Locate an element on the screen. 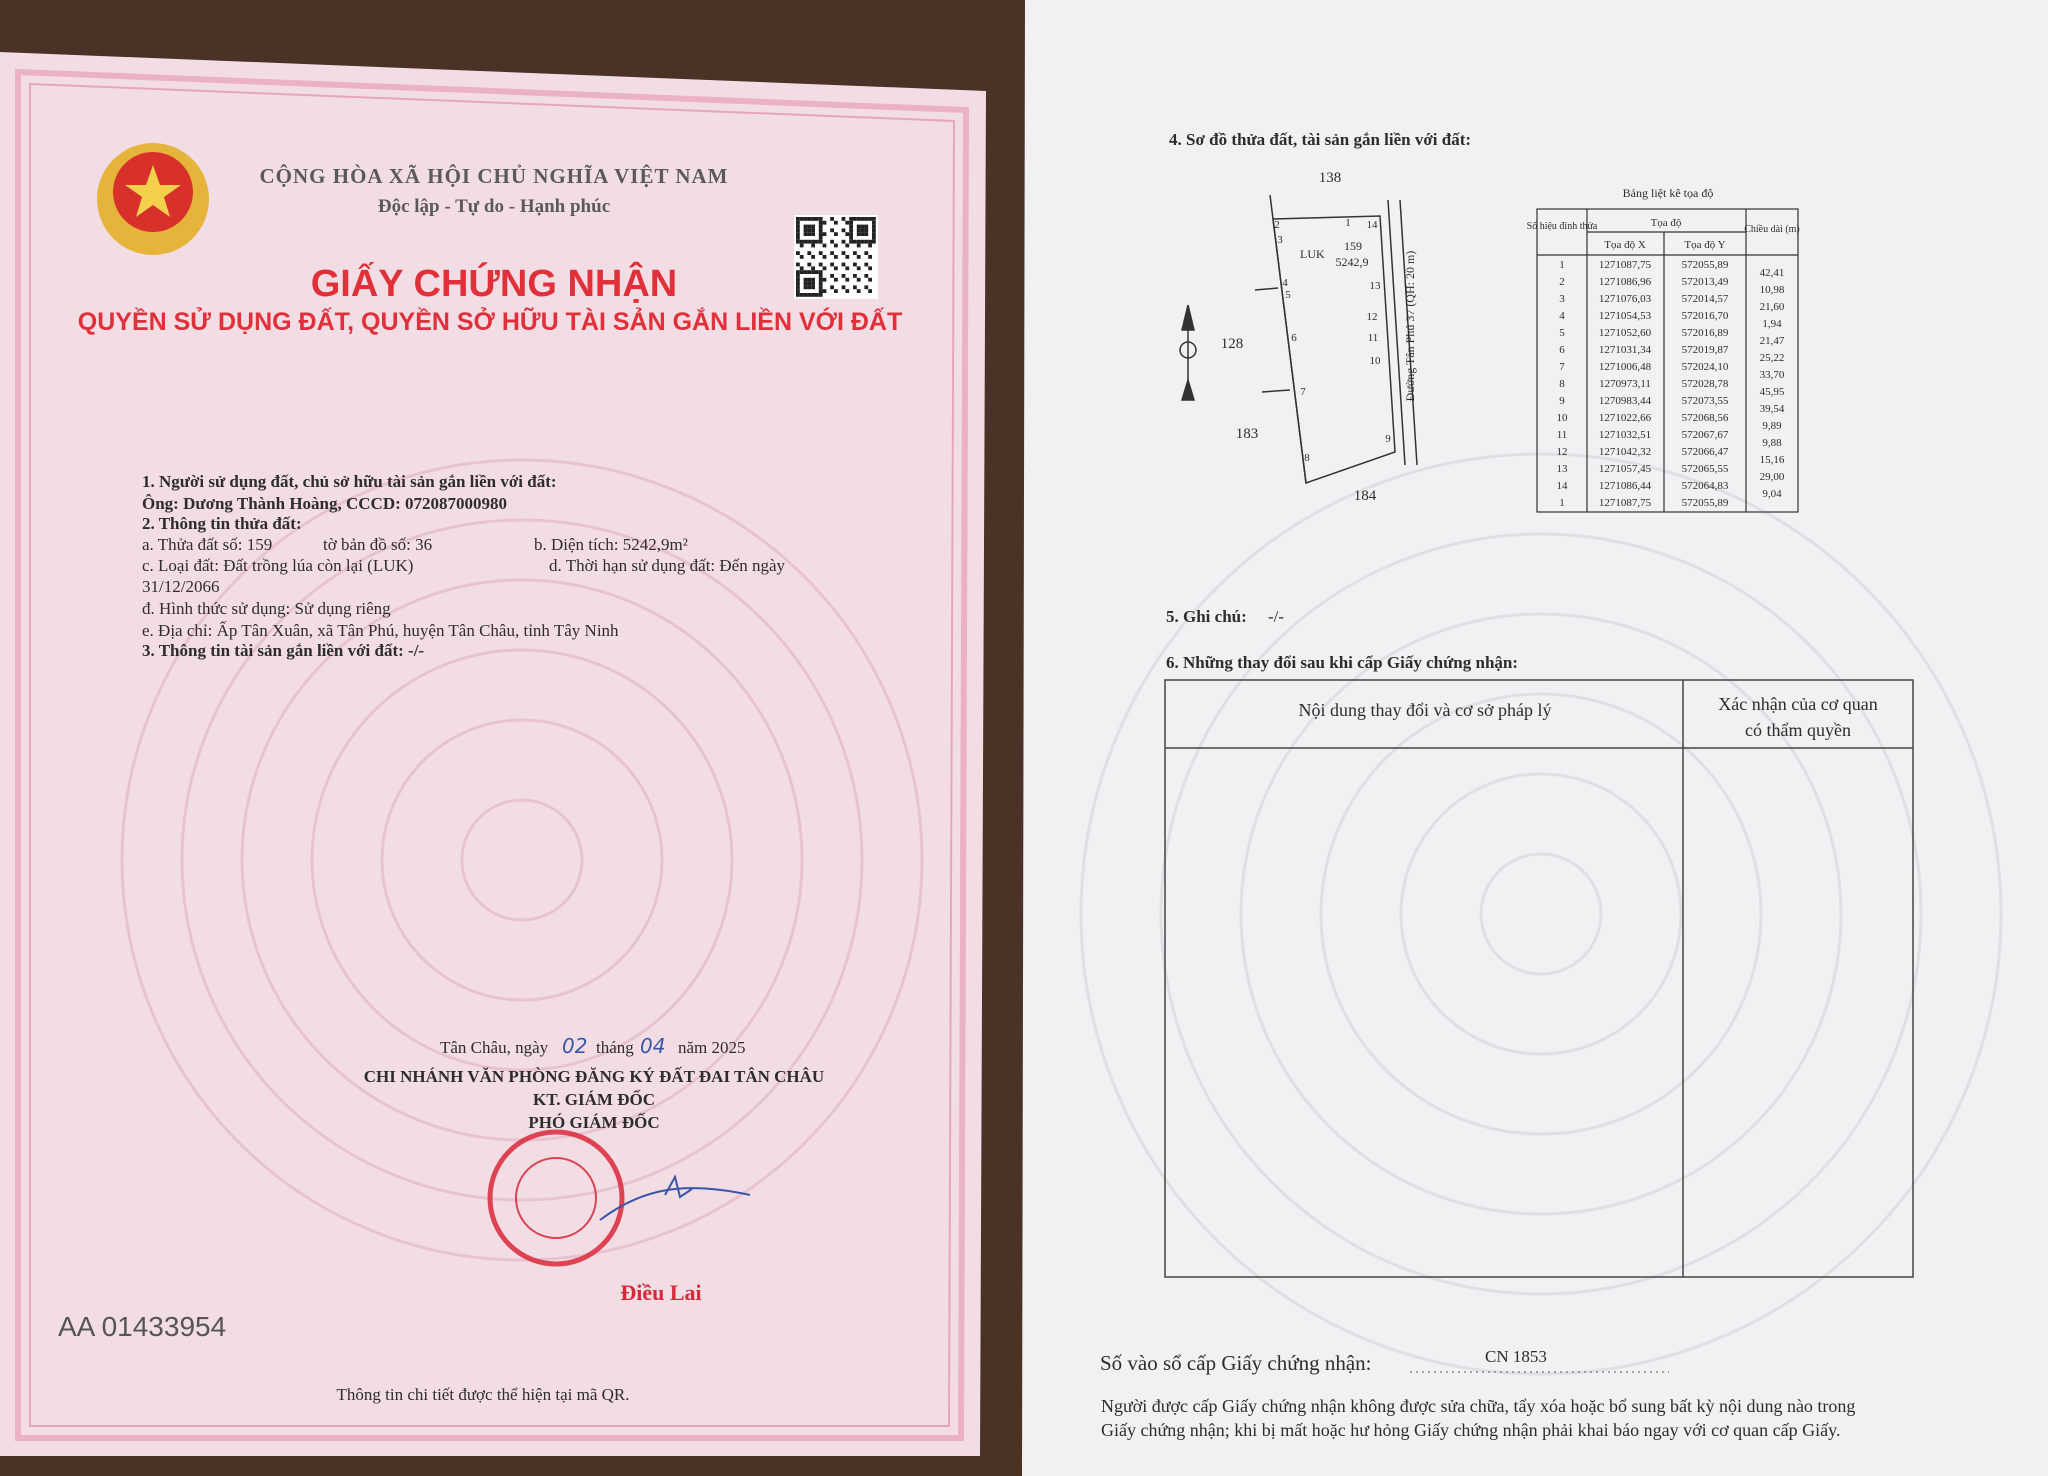  edge-length: 1,94 is located at coordinates (1772, 324).